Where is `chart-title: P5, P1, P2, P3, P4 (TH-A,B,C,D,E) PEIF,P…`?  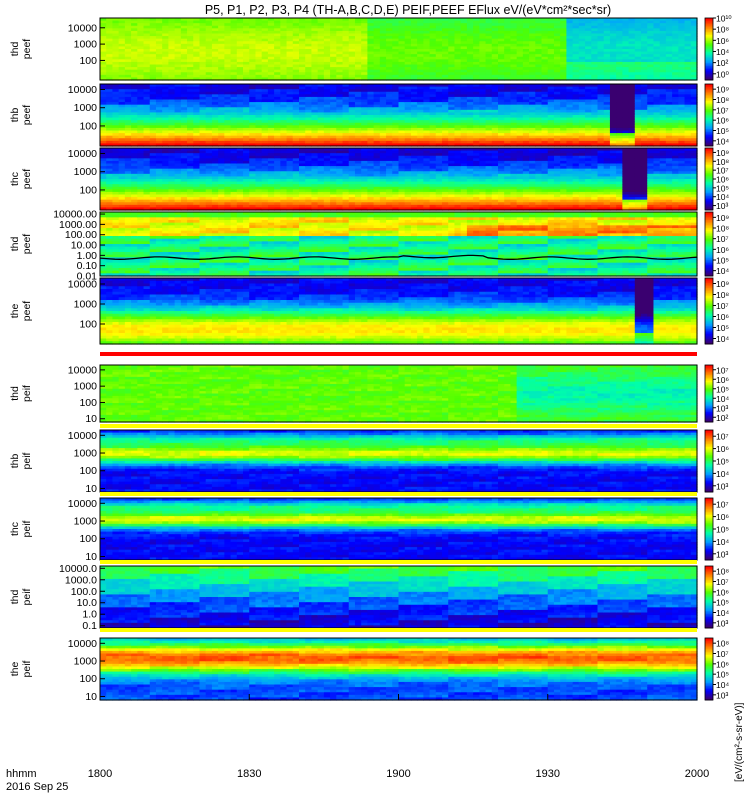
chart-title: P5, P1, P2, P3, P4 (TH-A,B,C,D,E) PEIF,P… is located at coordinates (408, 10).